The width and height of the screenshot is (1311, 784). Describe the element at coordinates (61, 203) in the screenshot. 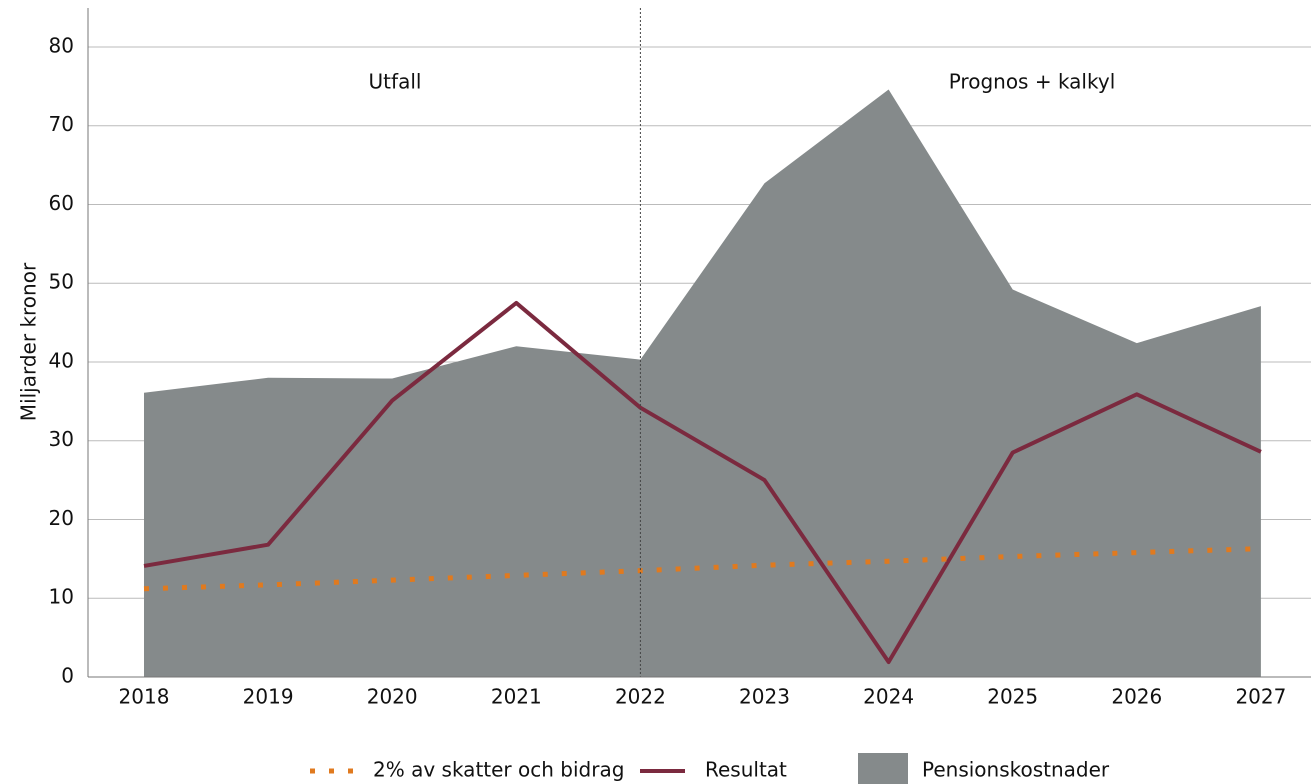

I see `y-tick-label: 60` at that location.